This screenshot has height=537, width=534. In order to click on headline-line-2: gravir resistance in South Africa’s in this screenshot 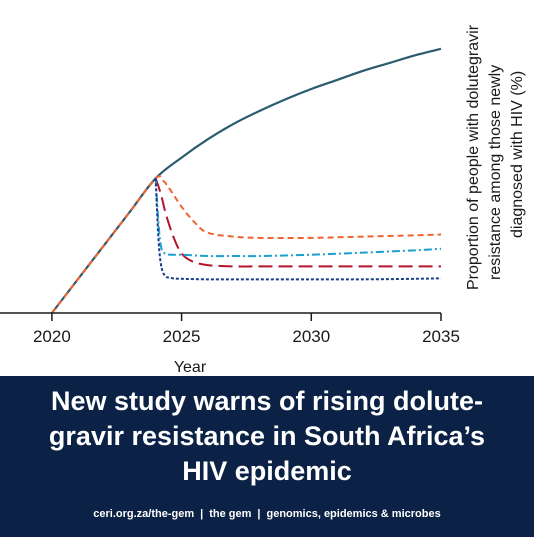, I will do `click(267, 436)`.